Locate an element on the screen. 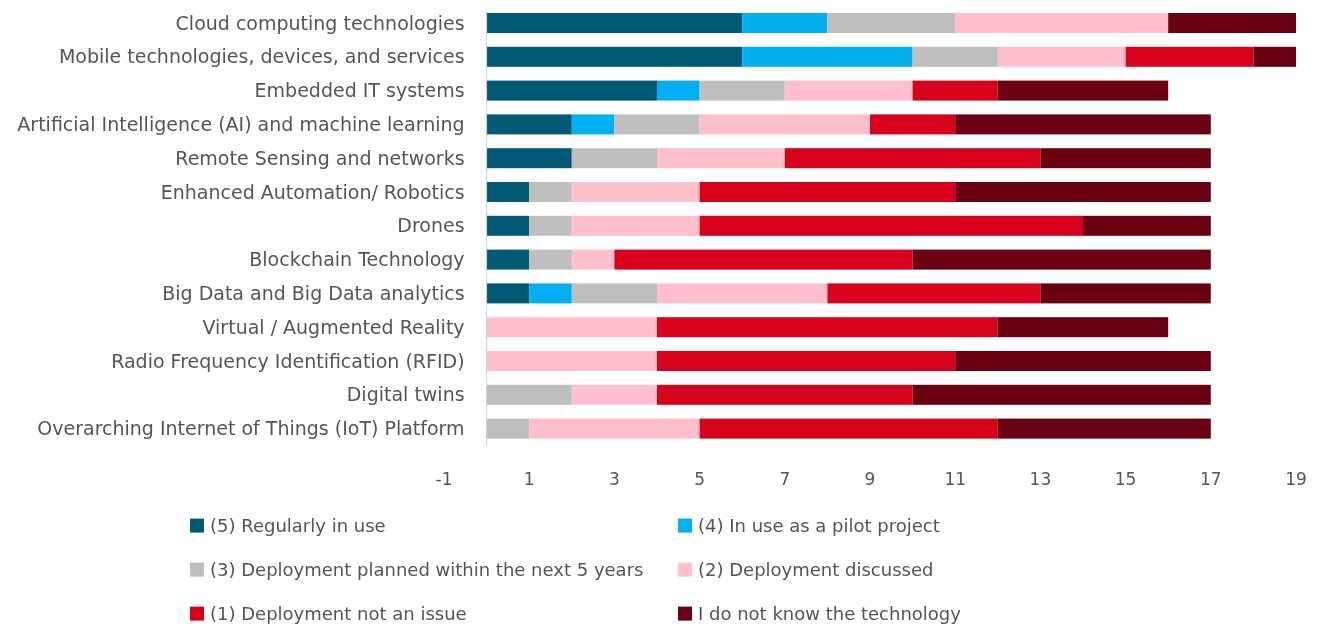  y-tick-label: Drones is located at coordinates (431, 225).